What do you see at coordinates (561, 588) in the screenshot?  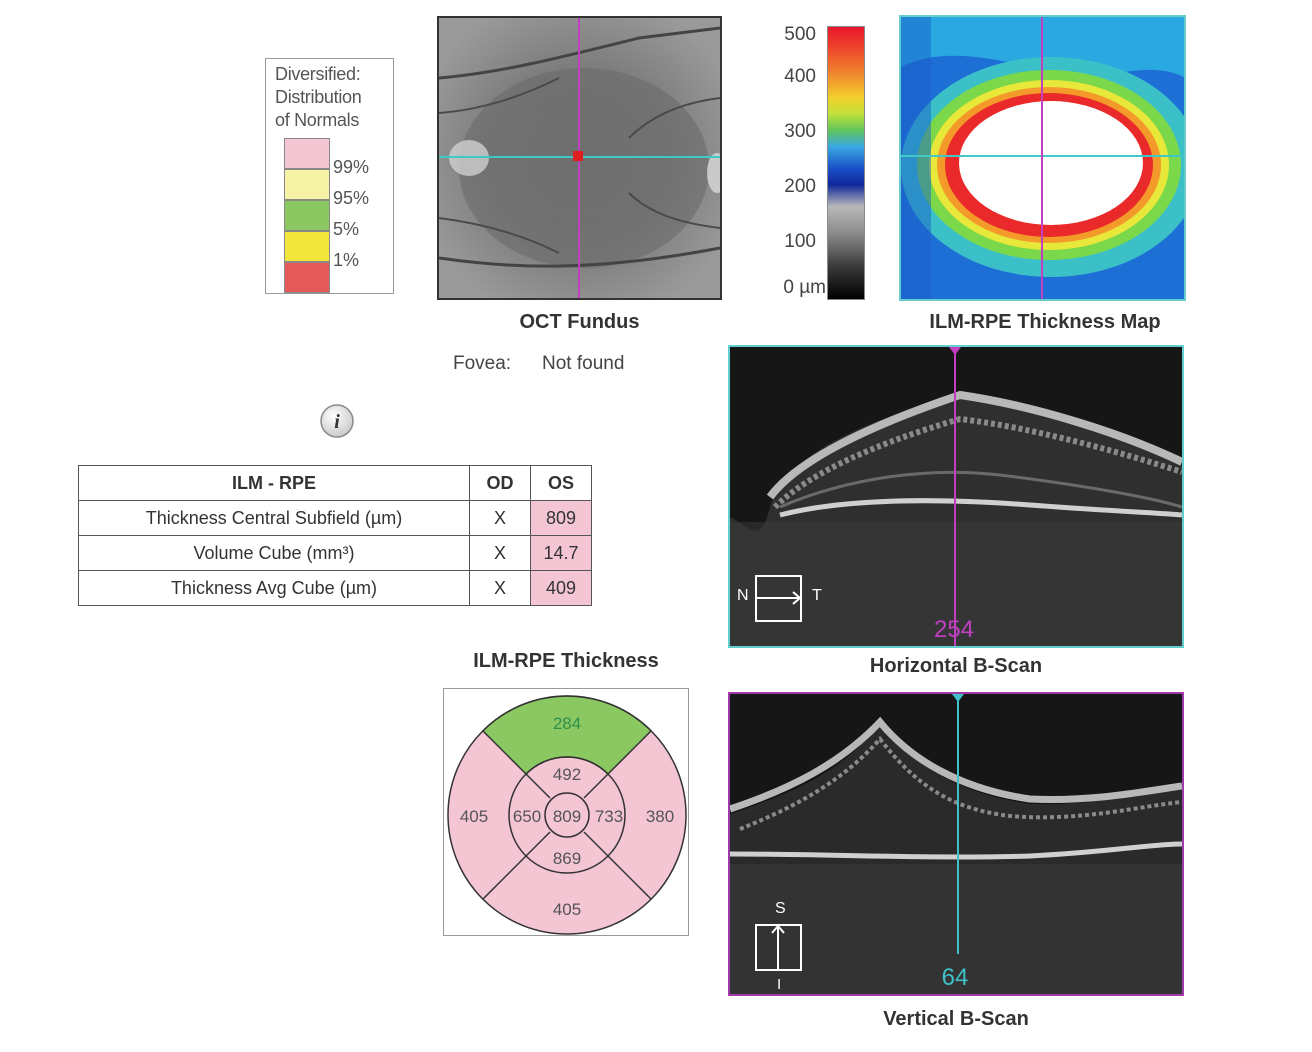 I see `row-os: 409` at bounding box center [561, 588].